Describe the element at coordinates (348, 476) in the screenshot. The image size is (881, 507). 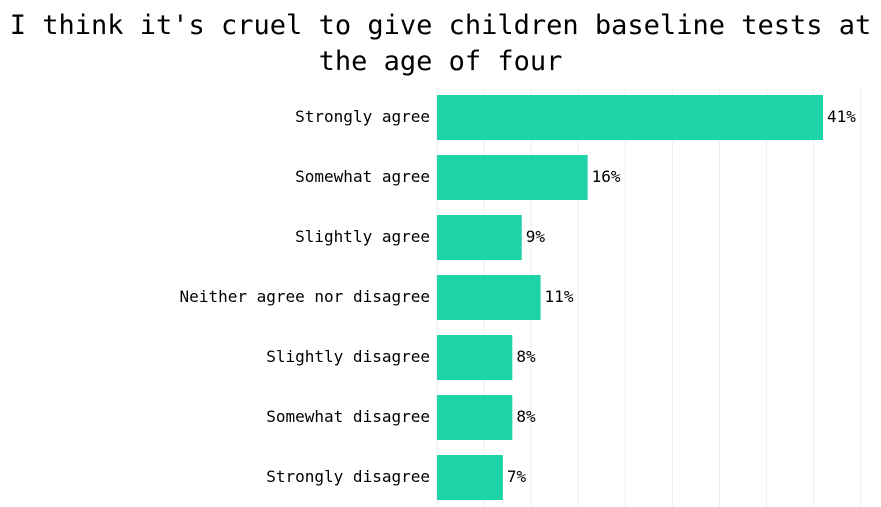
I see `category-label: Strongly disagree` at that location.